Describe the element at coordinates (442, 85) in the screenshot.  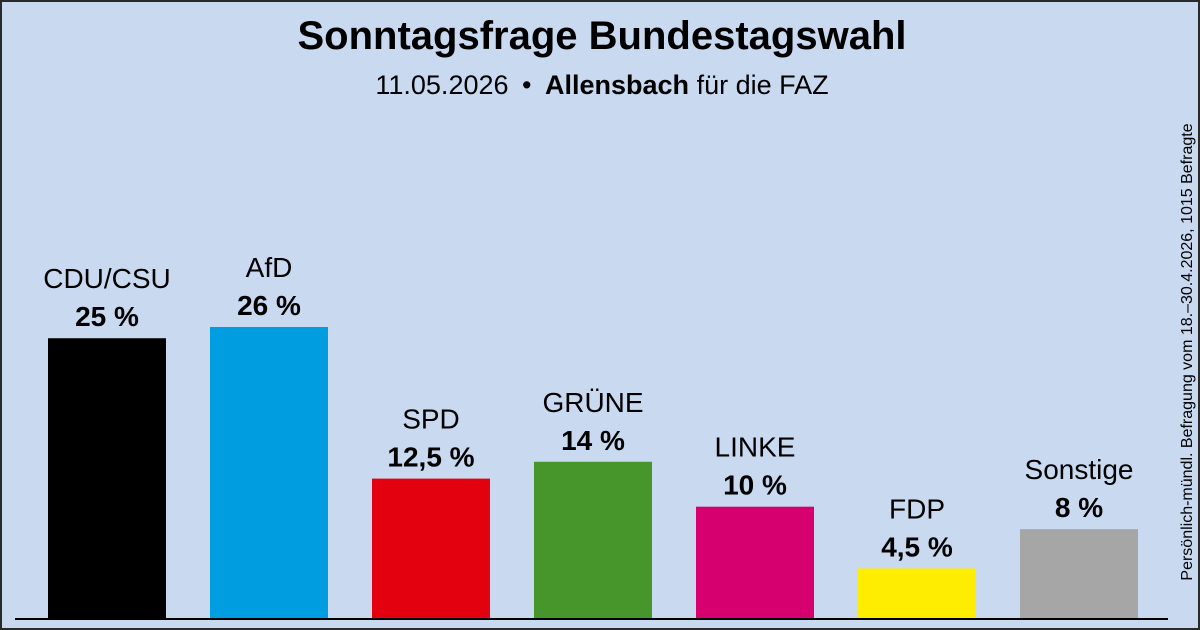
I see `poll-date: 11.05.2026` at that location.